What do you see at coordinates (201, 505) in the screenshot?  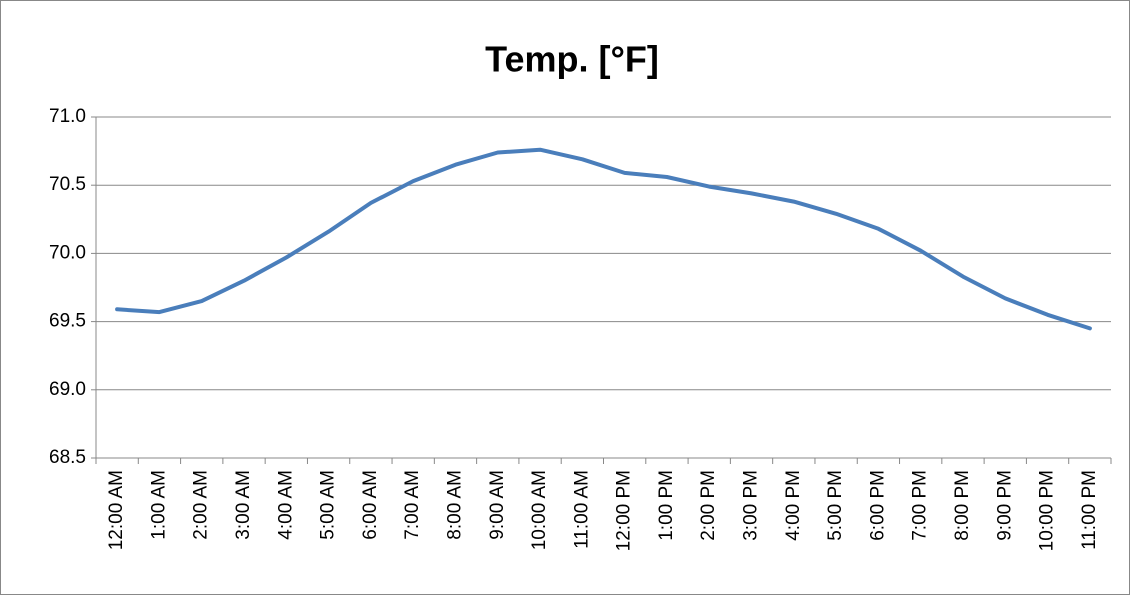 I see `x-tick-label: 2:00 AM` at bounding box center [201, 505].